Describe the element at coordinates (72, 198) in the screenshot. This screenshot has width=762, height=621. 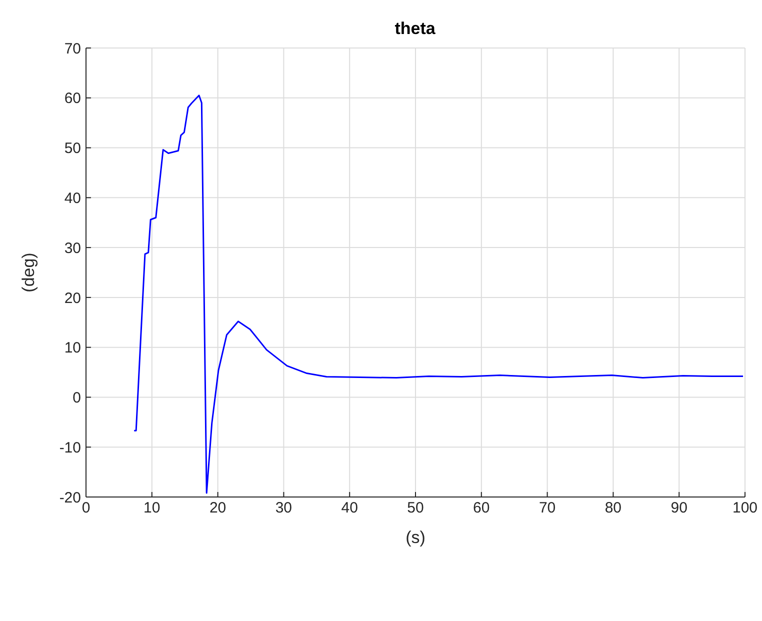
I see `y-tick-label: 40` at that location.